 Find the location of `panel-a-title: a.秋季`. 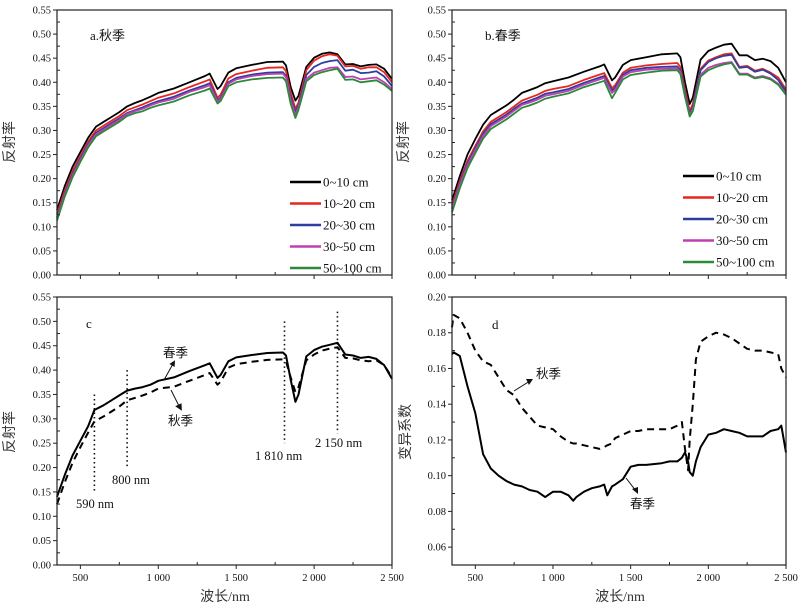

panel-a-title: a.秋季 is located at coordinates (107, 35).